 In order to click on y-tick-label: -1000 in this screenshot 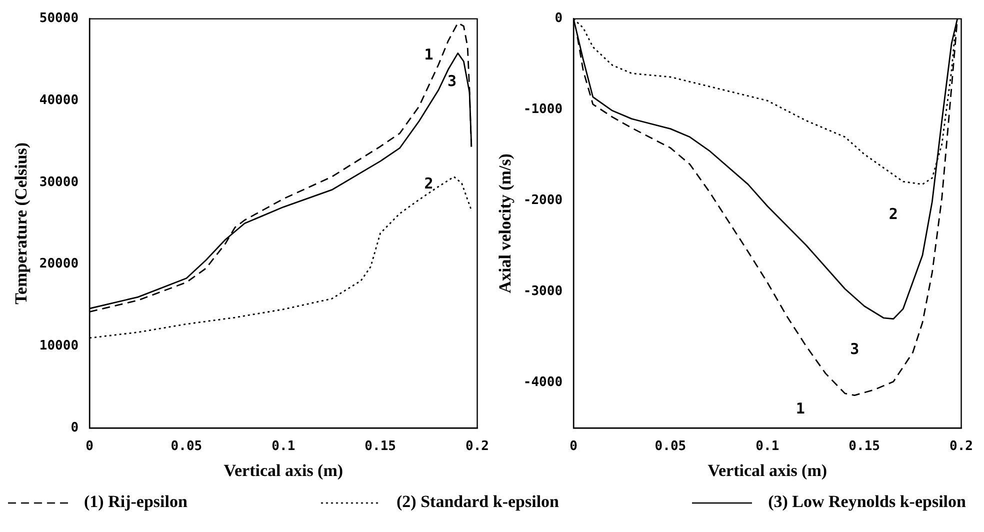, I will do `click(543, 110)`.